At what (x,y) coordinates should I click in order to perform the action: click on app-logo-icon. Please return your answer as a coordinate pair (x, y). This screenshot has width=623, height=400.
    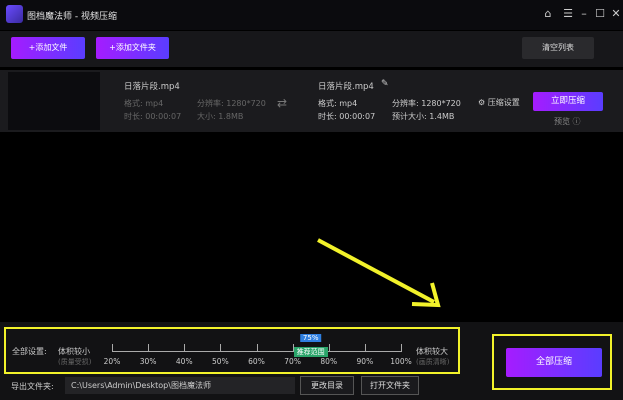
    Looking at the image, I should click on (14, 14).